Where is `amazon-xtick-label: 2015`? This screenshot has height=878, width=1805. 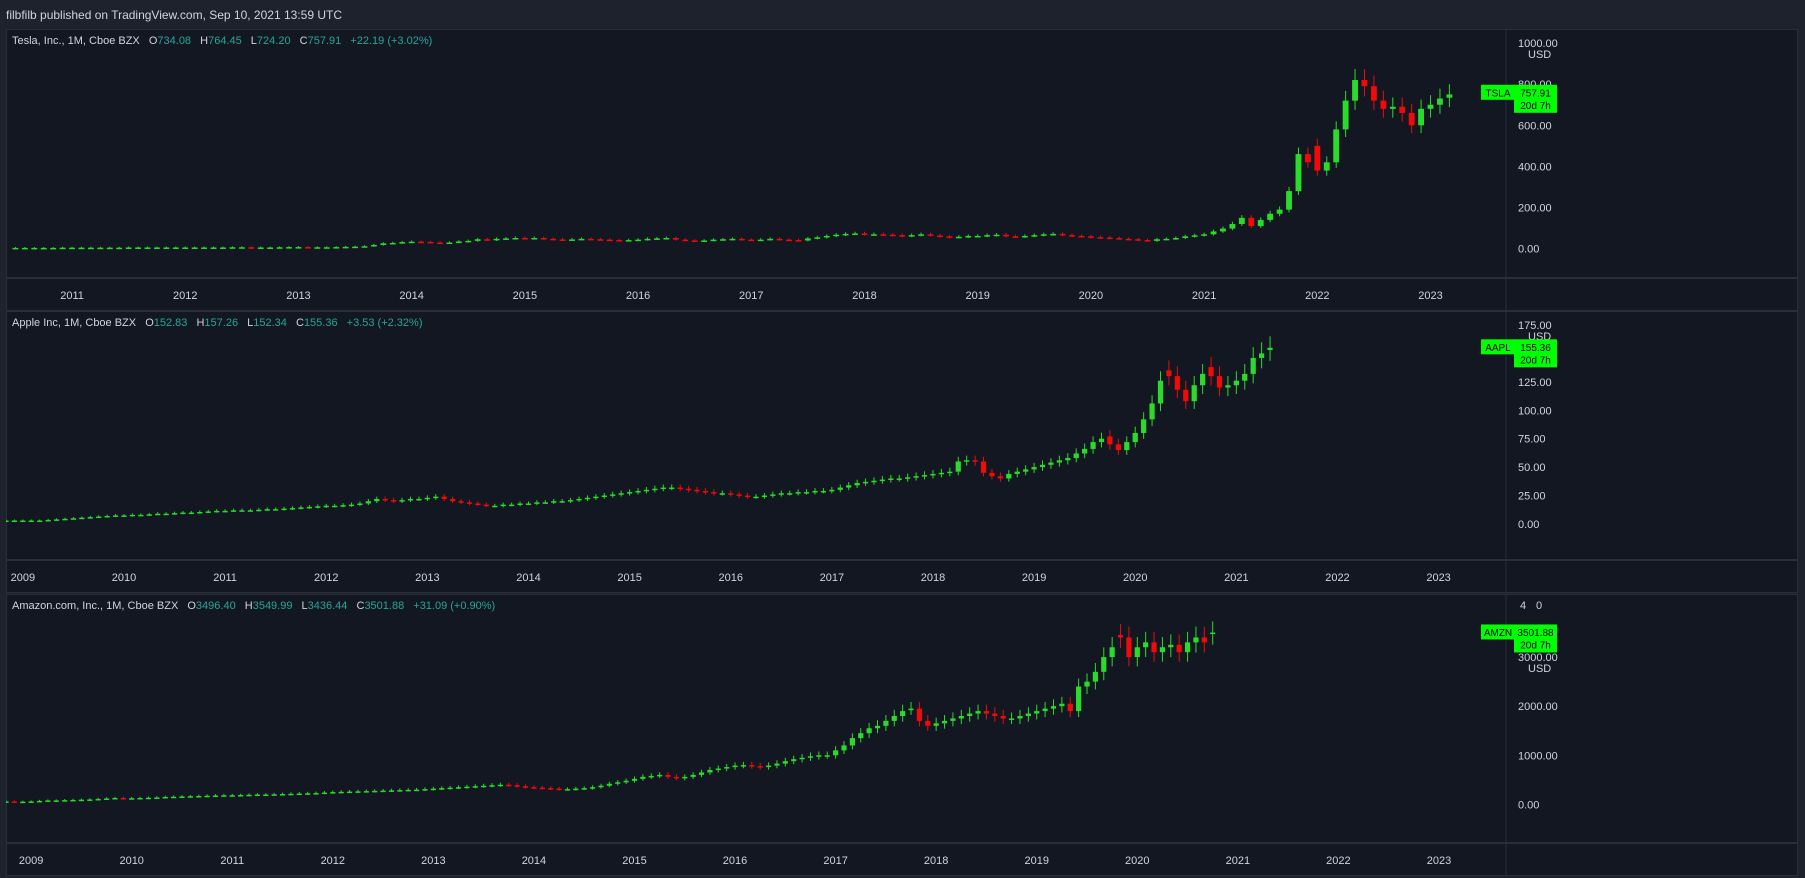
amazon-xtick-label: 2015 is located at coordinates (634, 861).